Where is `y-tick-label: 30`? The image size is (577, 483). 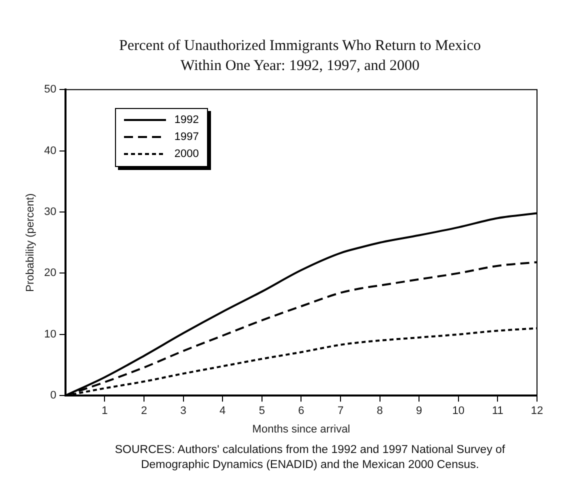 y-tick-label: 30 is located at coordinates (50, 212).